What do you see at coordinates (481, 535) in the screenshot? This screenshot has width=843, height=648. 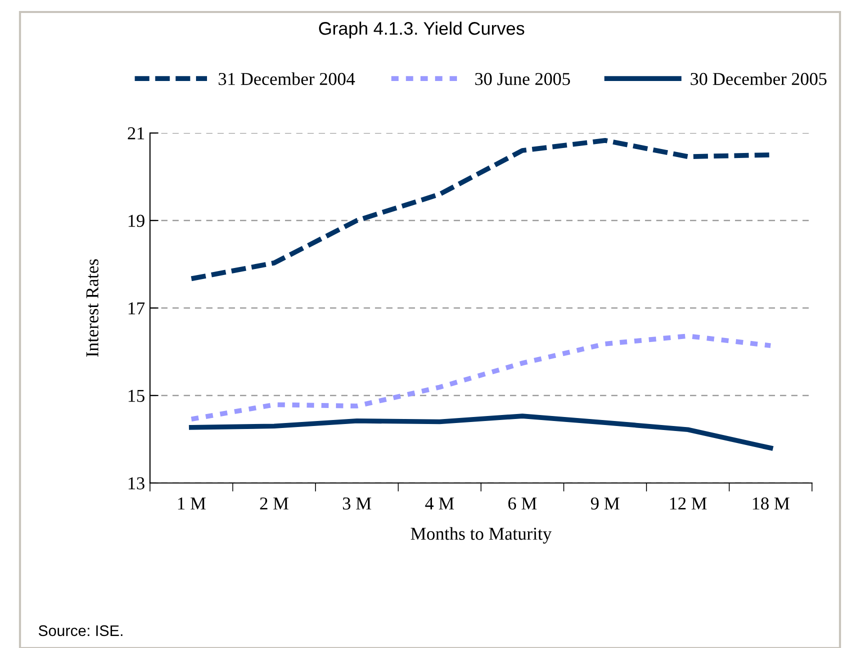 I see `x-axis-title: Months to Maturity` at bounding box center [481, 535].